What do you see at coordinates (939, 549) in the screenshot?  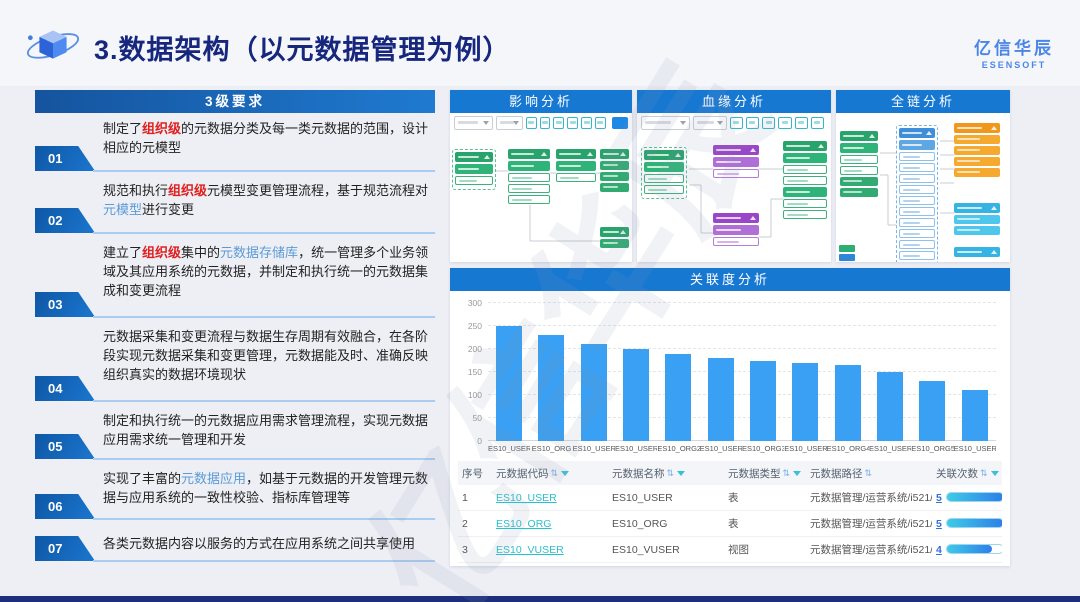 I see `count-link: 4` at bounding box center [939, 549].